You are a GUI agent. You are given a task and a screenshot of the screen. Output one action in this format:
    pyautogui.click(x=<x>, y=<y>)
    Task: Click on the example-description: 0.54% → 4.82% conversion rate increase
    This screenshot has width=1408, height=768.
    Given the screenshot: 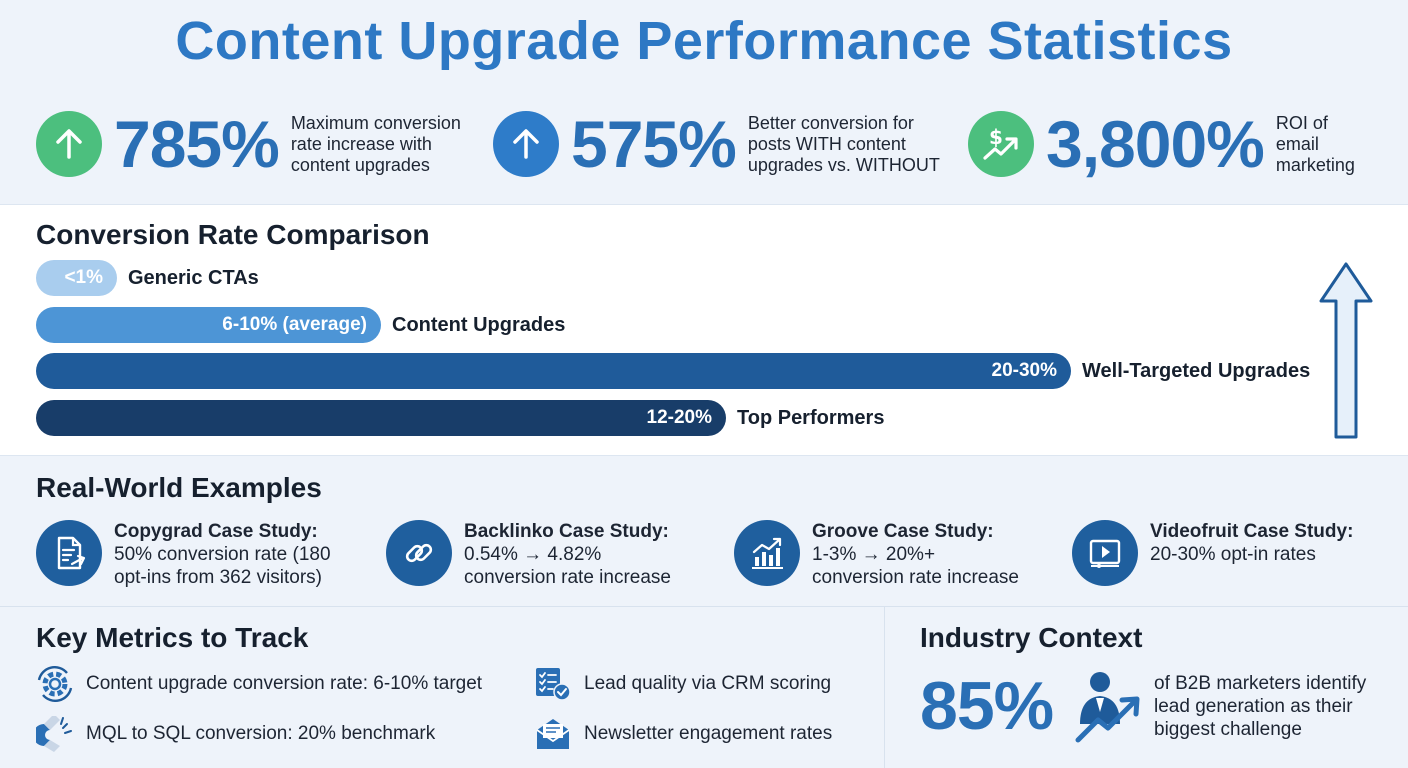 What is the action you would take?
    pyautogui.click(x=567, y=566)
    